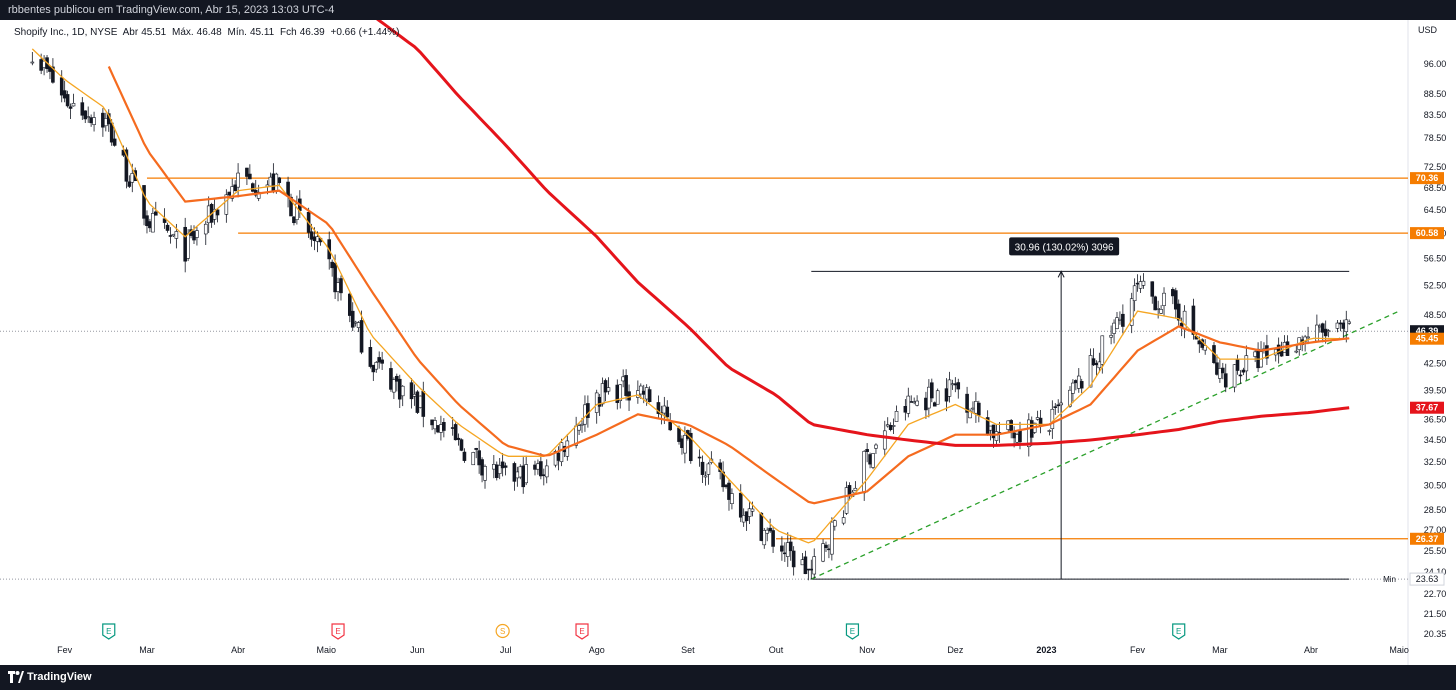 This screenshot has width=1456, height=690. Describe the element at coordinates (506, 650) in the screenshot. I see `x-tick-label: Jul` at that location.